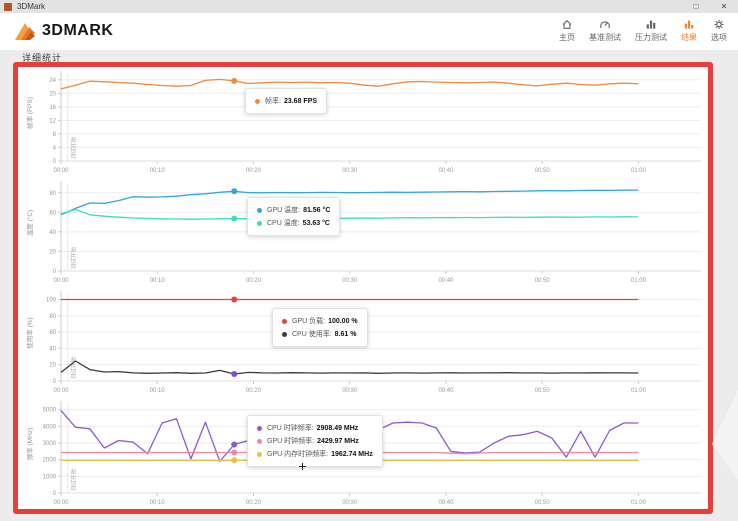 The height and width of the screenshot is (521, 738). Describe the element at coordinates (352, 454) in the screenshot. I see `tooltip-value: 1962.74 MHz` at that location.